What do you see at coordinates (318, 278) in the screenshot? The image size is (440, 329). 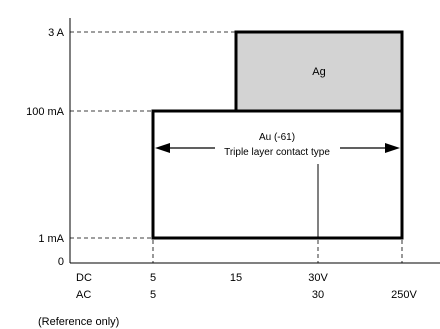 I see `x-tick-dc-30v: 30V` at bounding box center [318, 278].